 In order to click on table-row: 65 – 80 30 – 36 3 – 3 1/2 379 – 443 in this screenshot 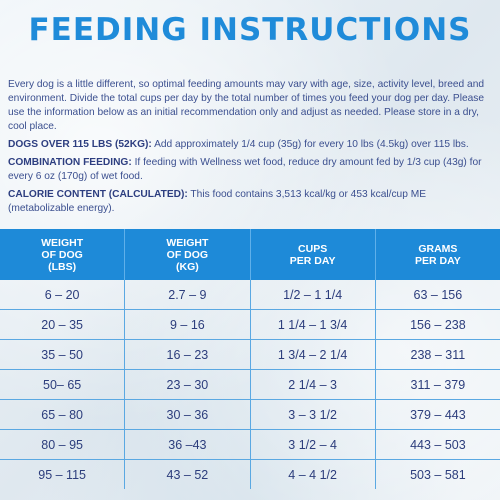, I will do `click(250, 415)`.